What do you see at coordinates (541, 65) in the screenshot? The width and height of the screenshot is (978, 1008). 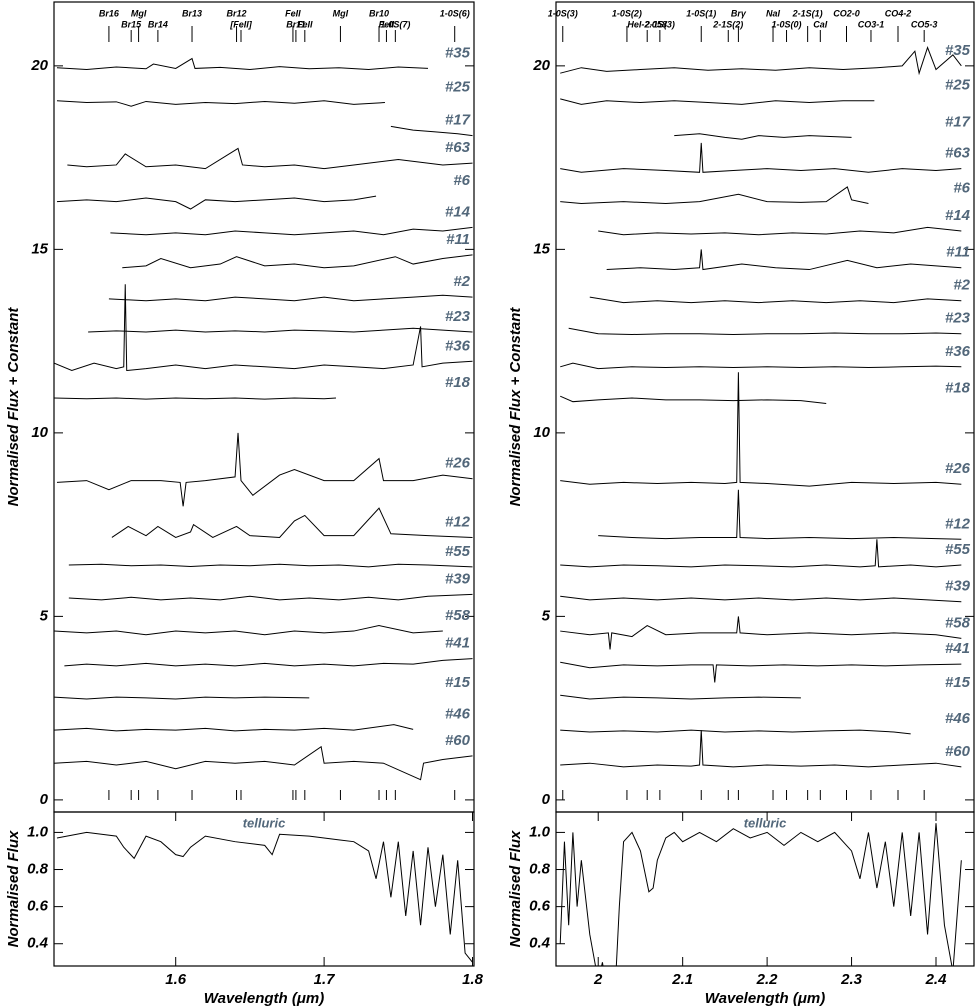 I see `y-tick-label: 20` at bounding box center [541, 65].